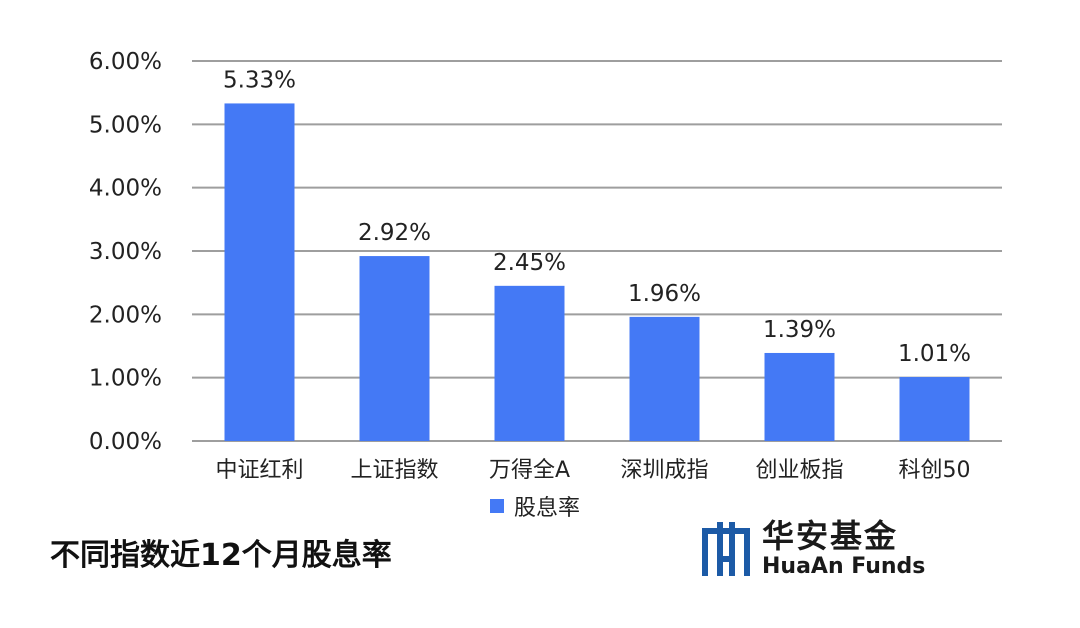  Describe the element at coordinates (221, 555) in the screenshot. I see `chart-title: 不同指数近12个月股息率` at that location.